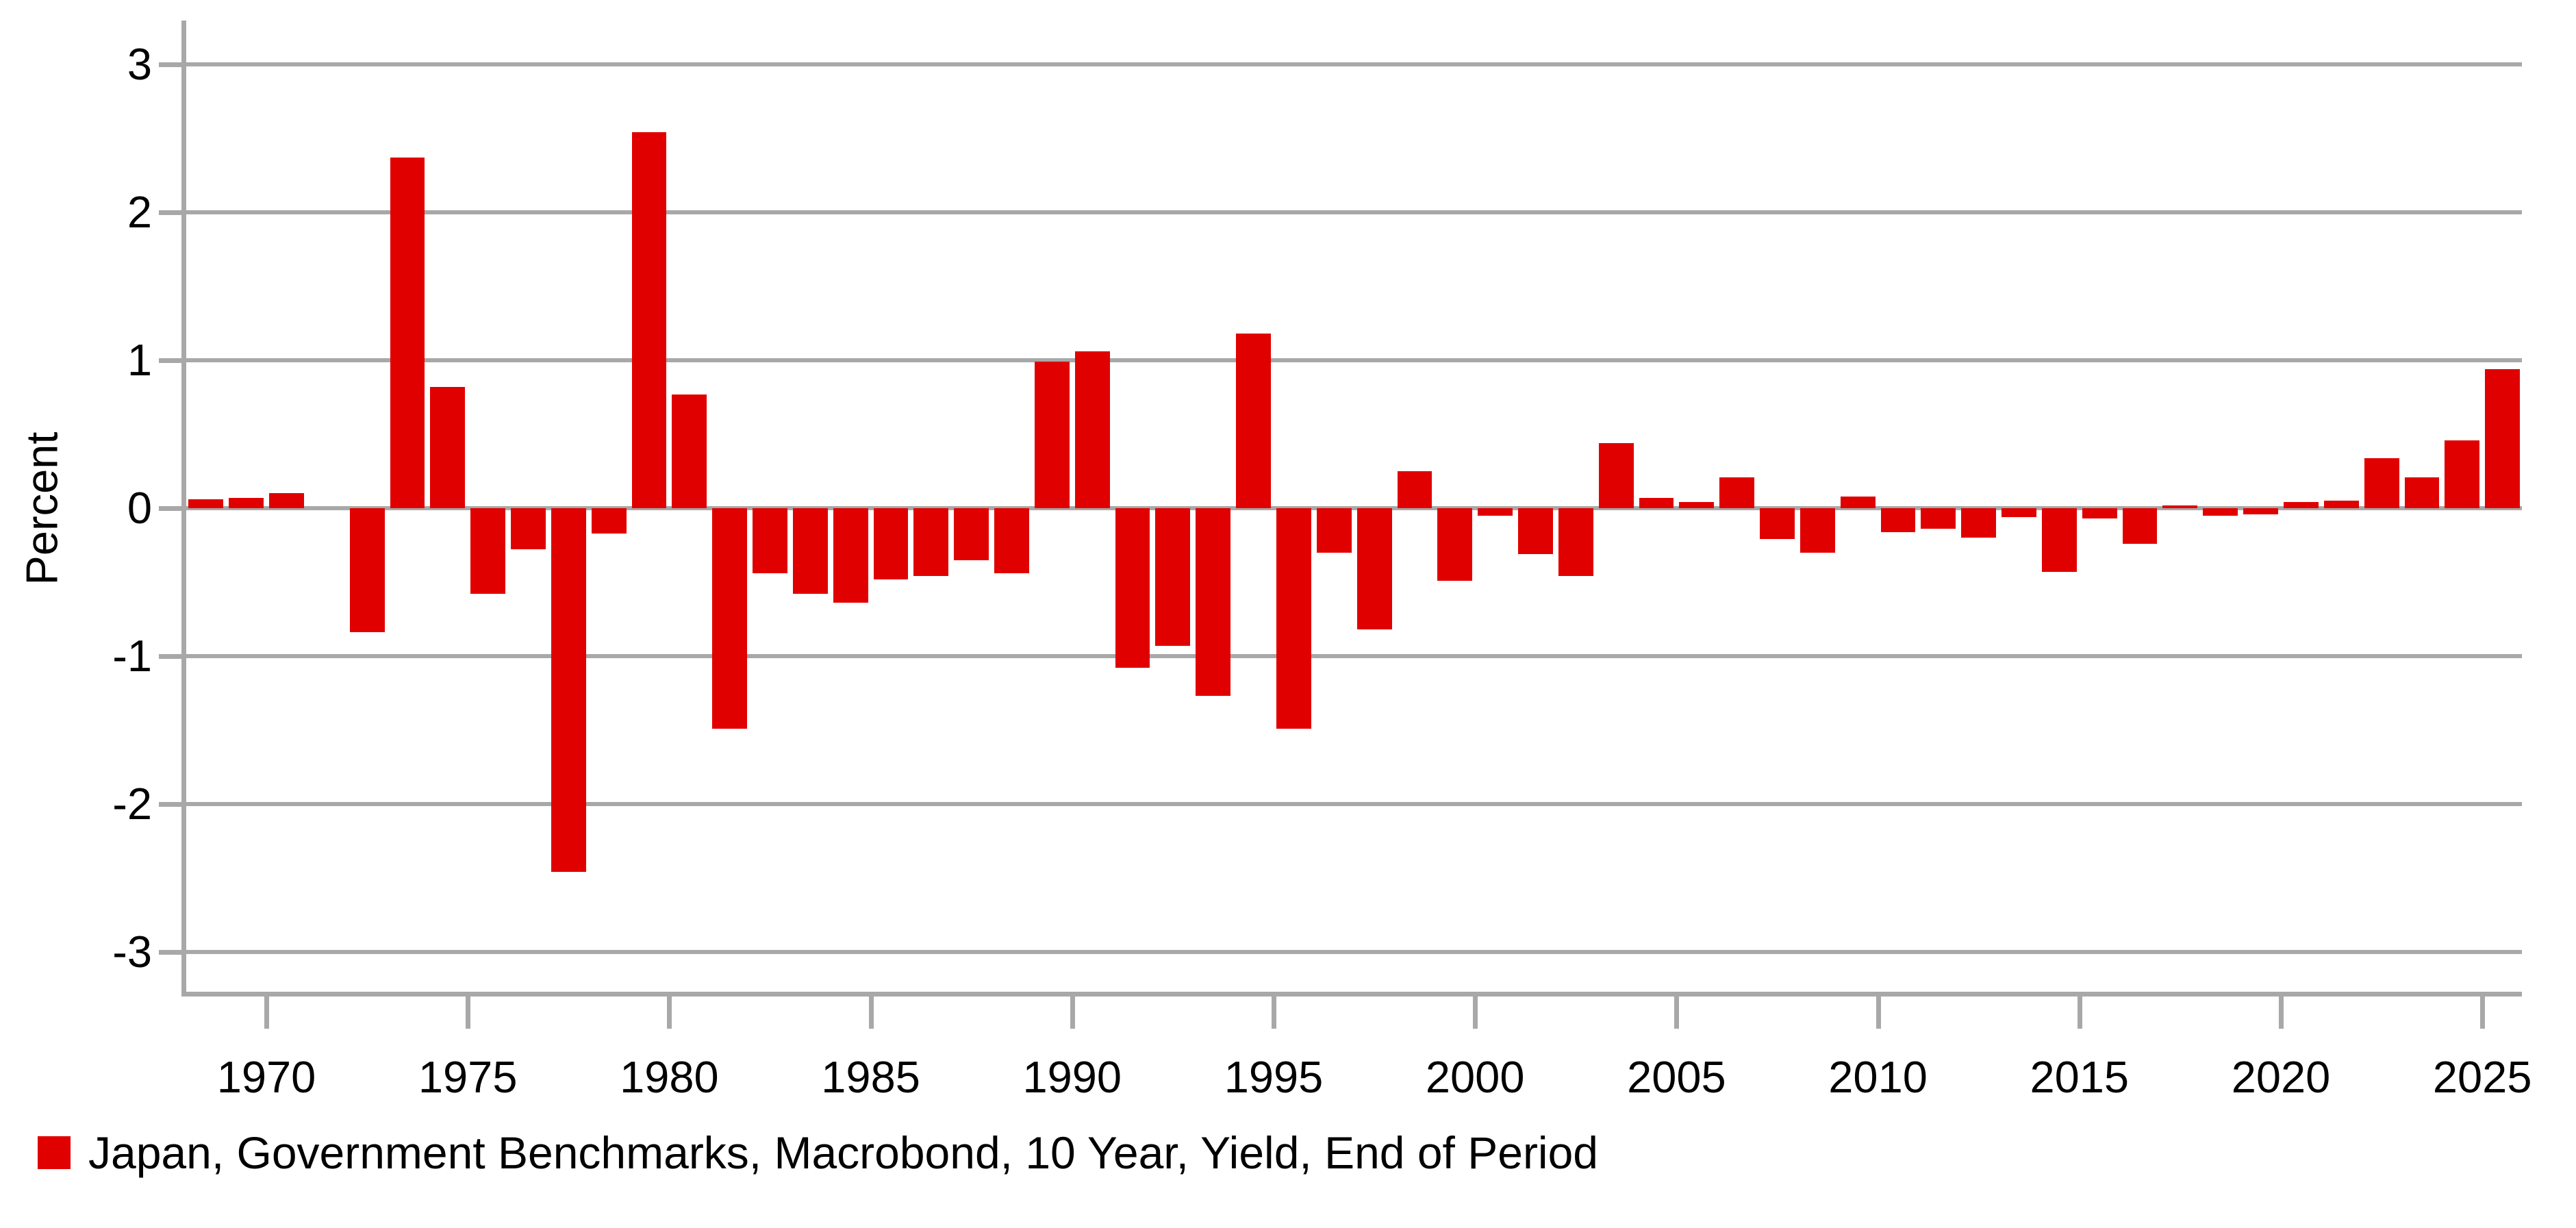  I want to click on x-tick-label-2010: 2010, so click(1878, 1077).